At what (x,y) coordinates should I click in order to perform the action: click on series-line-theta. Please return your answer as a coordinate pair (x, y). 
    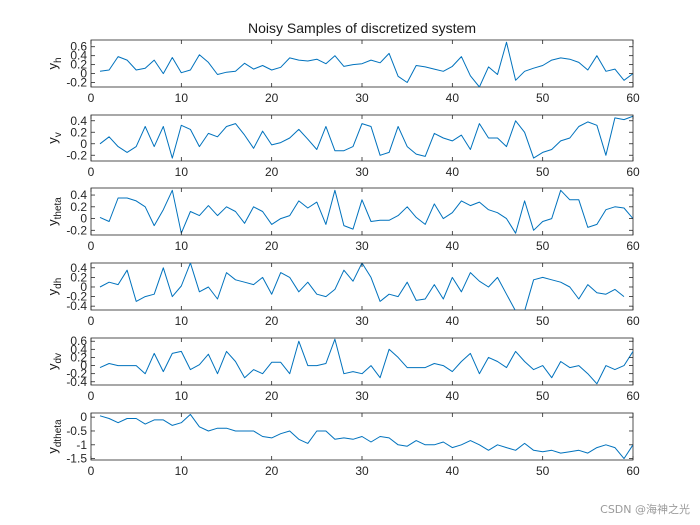
    Looking at the image, I should click on (366, 211).